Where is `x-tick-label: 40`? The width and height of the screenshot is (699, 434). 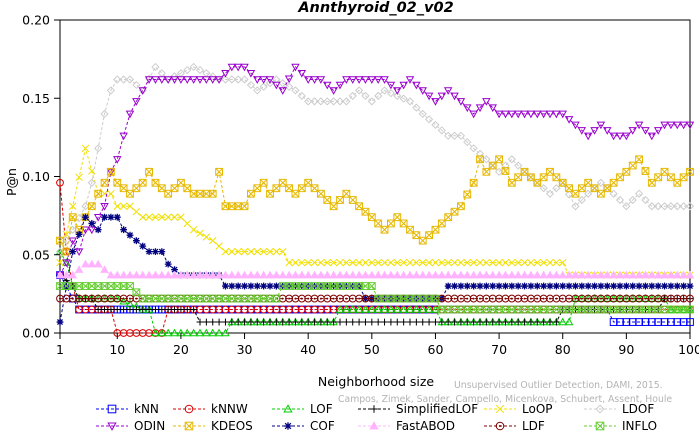
x-tick-label: 40 is located at coordinates (308, 349).